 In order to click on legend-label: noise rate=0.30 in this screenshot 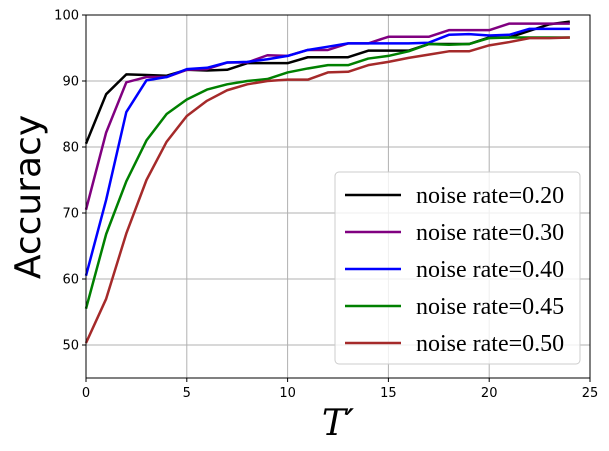, I will do `click(490, 233)`.